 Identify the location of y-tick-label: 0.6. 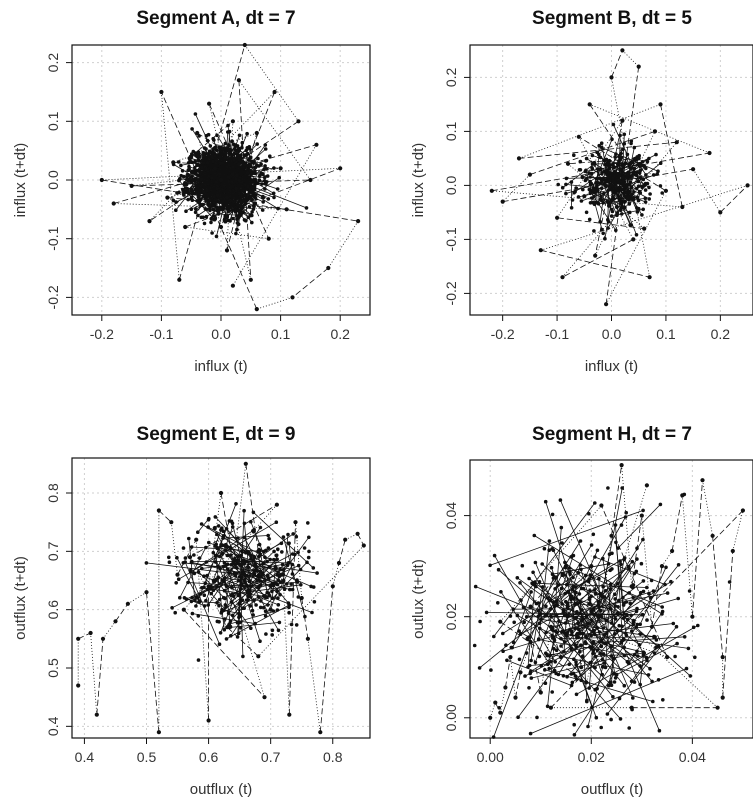
(53, 610).